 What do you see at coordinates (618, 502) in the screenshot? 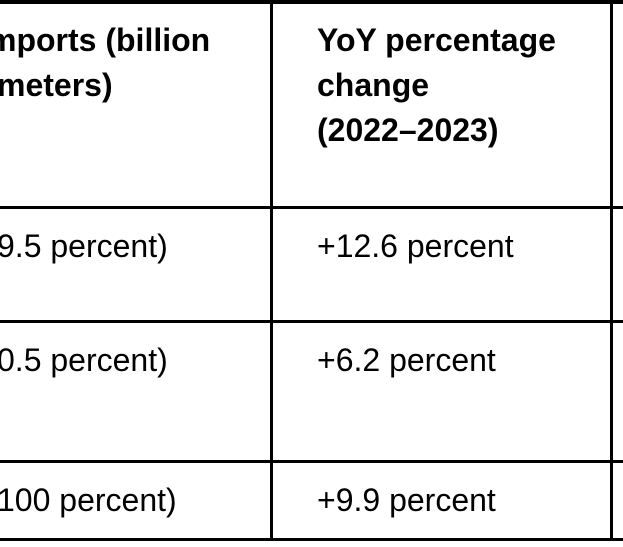
I see `table-row-3-cropped-cell` at bounding box center [618, 502].